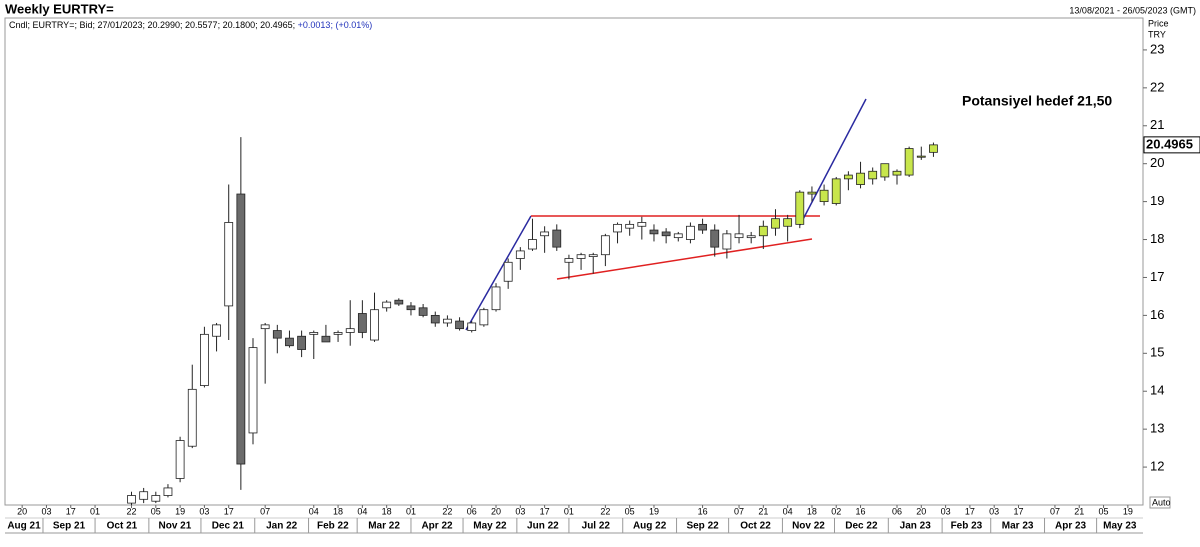 The height and width of the screenshot is (547, 1200). I want to click on month-label: Aug 21, so click(24, 526).